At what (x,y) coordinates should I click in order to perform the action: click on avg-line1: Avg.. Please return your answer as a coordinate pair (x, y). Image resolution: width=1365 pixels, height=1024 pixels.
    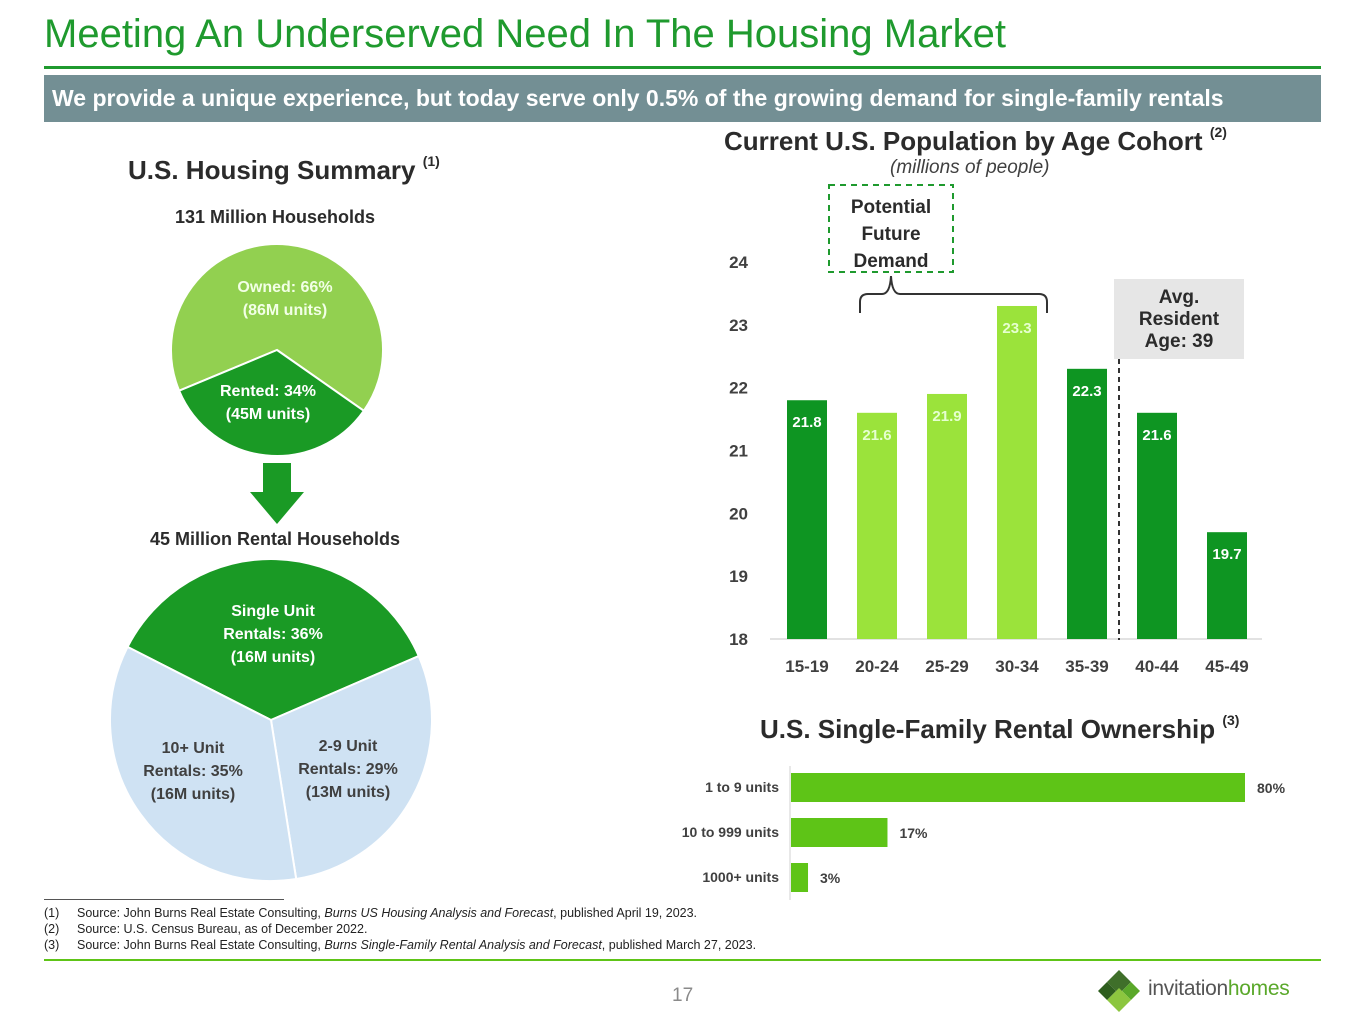
    Looking at the image, I should click on (1179, 297).